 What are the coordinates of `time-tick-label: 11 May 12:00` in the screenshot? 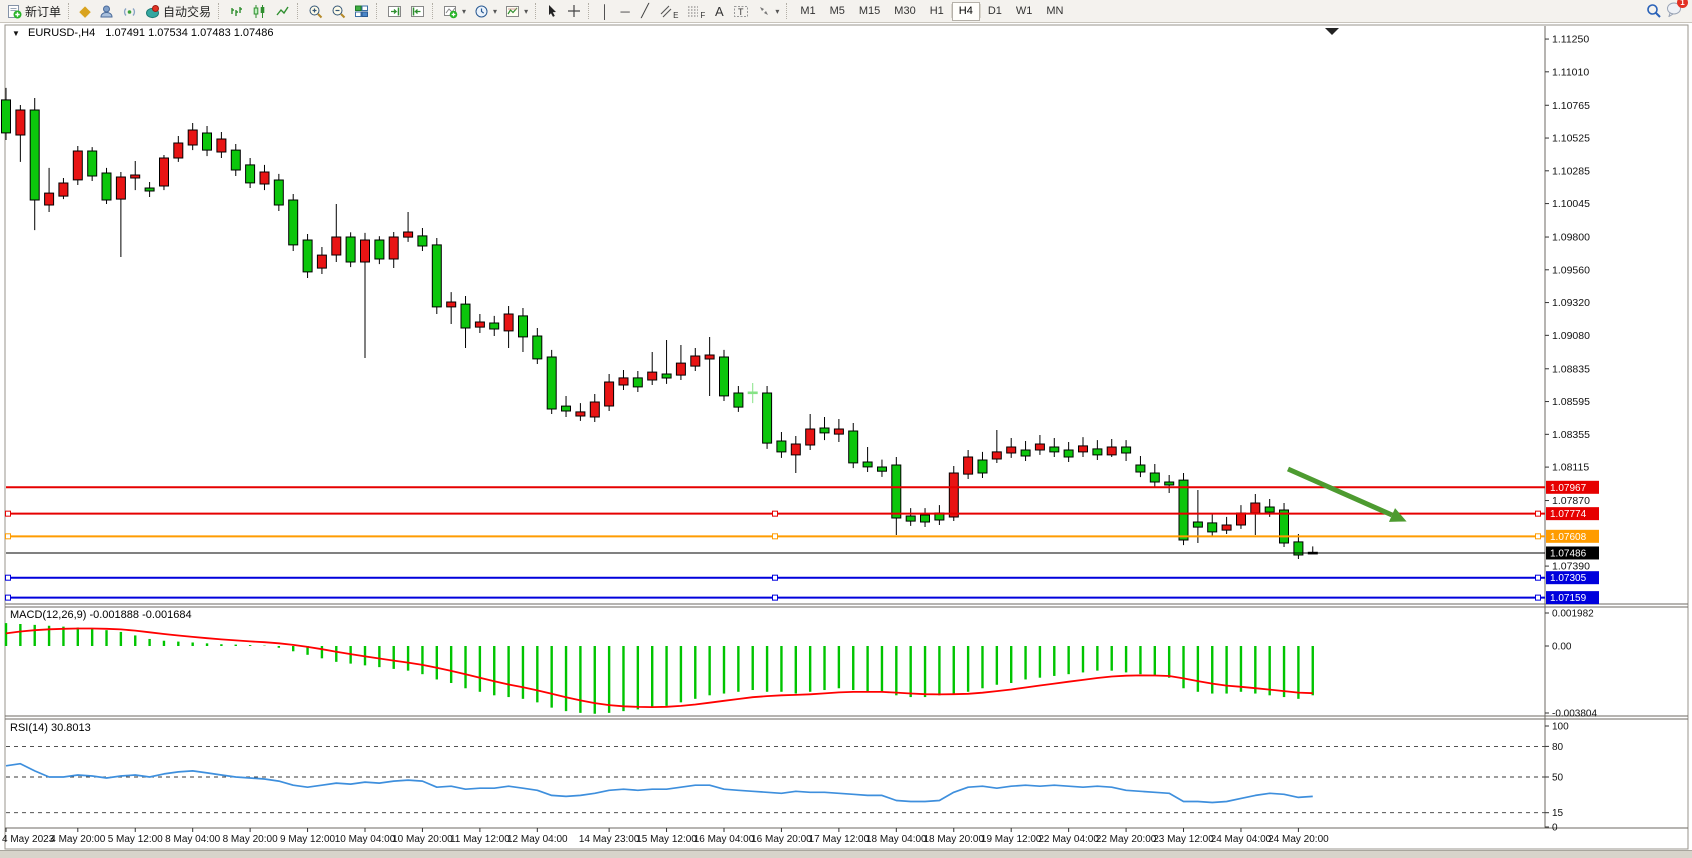 It's located at (480, 839).